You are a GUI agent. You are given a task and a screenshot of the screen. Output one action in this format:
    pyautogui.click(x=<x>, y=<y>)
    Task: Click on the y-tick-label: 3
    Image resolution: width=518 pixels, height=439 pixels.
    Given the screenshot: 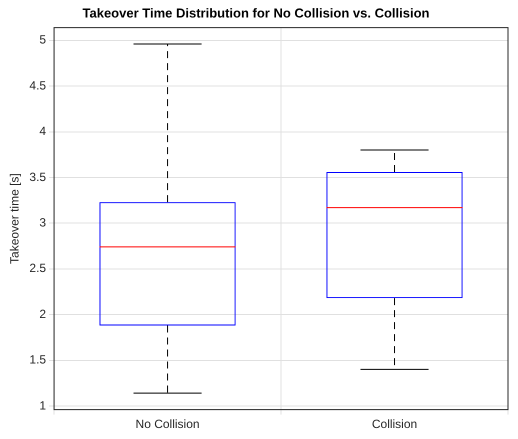 What is the action you would take?
    pyautogui.click(x=42, y=222)
    